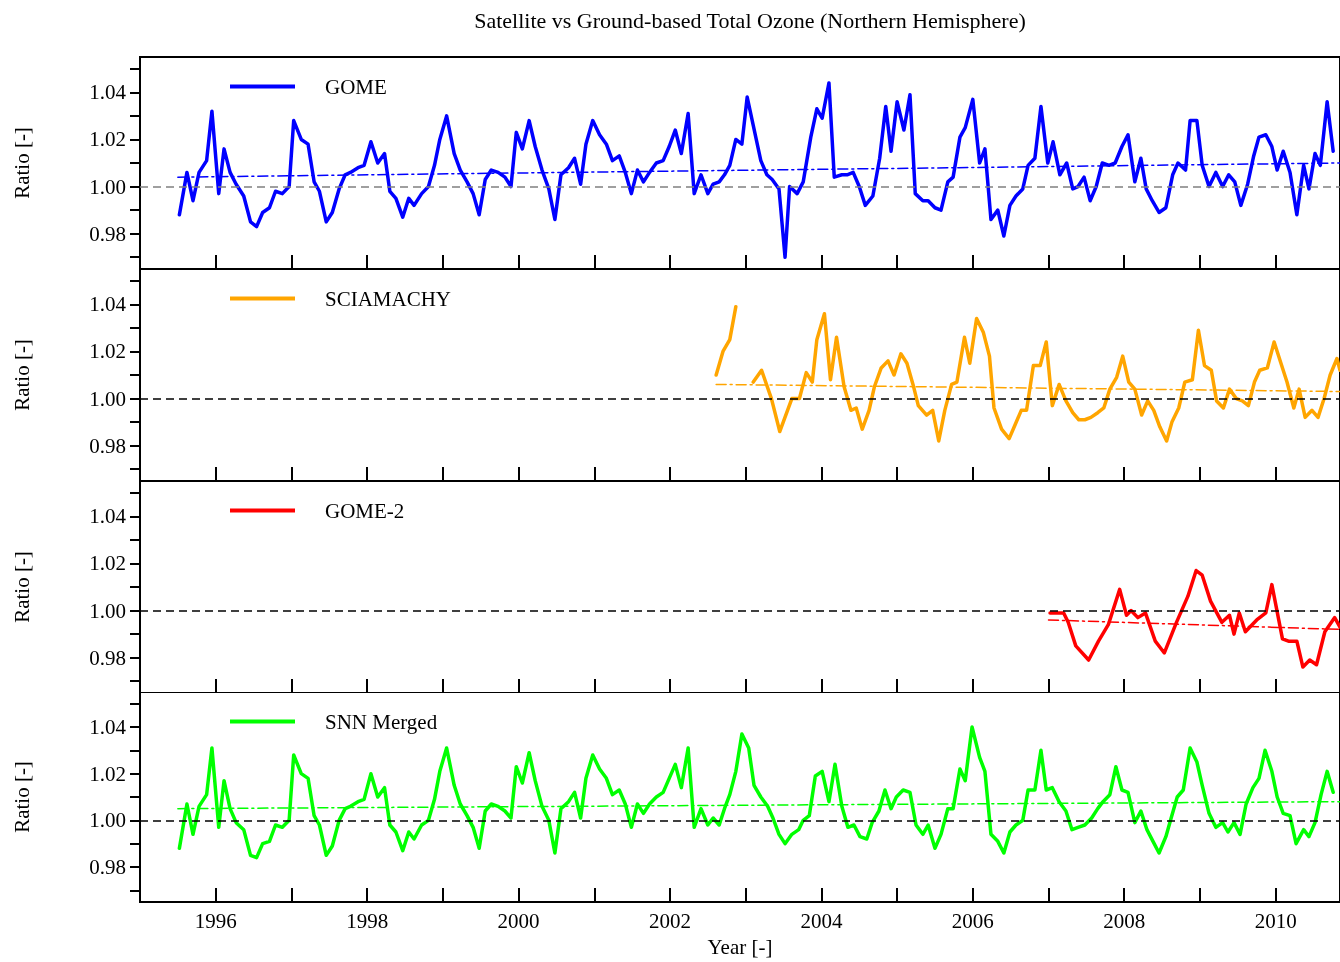 The width and height of the screenshot is (1340, 962). What do you see at coordinates (388, 298) in the screenshot?
I see `legend-label: SCIAMACHY` at bounding box center [388, 298].